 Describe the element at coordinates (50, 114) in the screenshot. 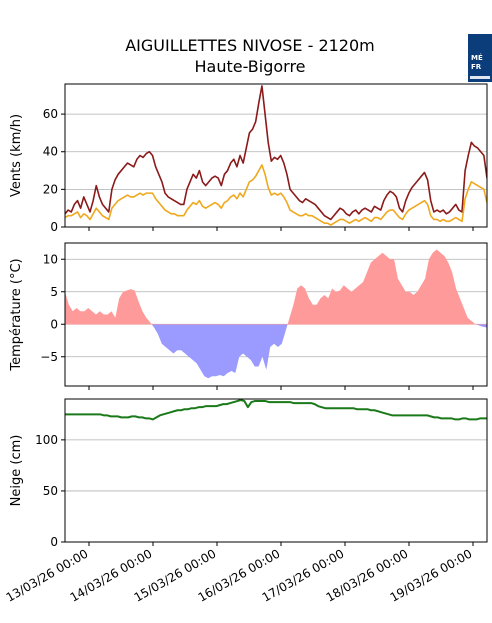

I see `y-tick-label: 60` at that location.